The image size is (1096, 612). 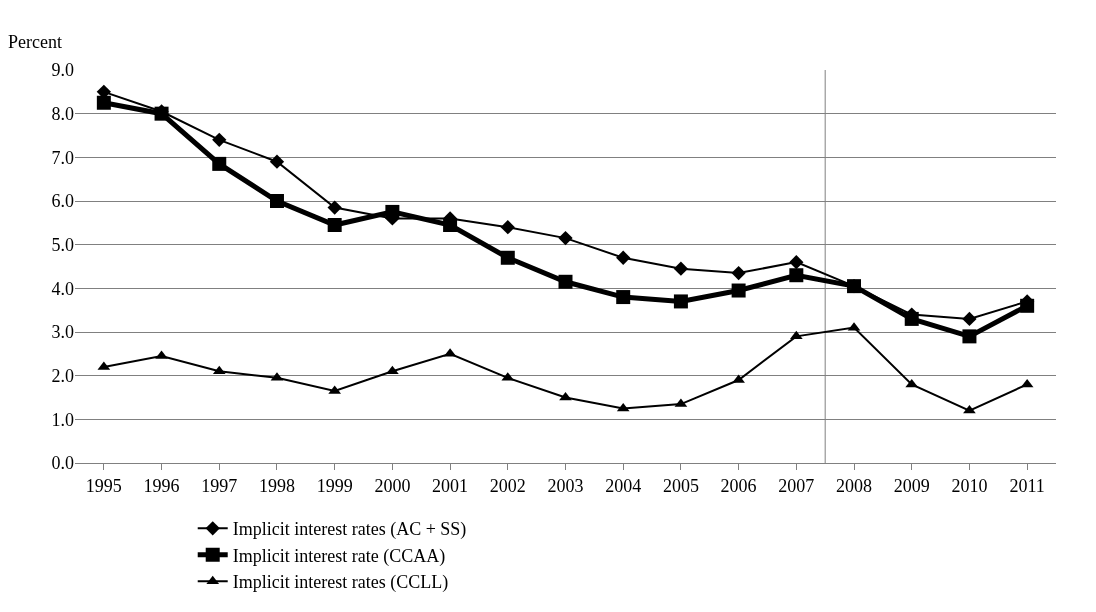 I want to click on x-tick-label: 2000, so click(x=392, y=485).